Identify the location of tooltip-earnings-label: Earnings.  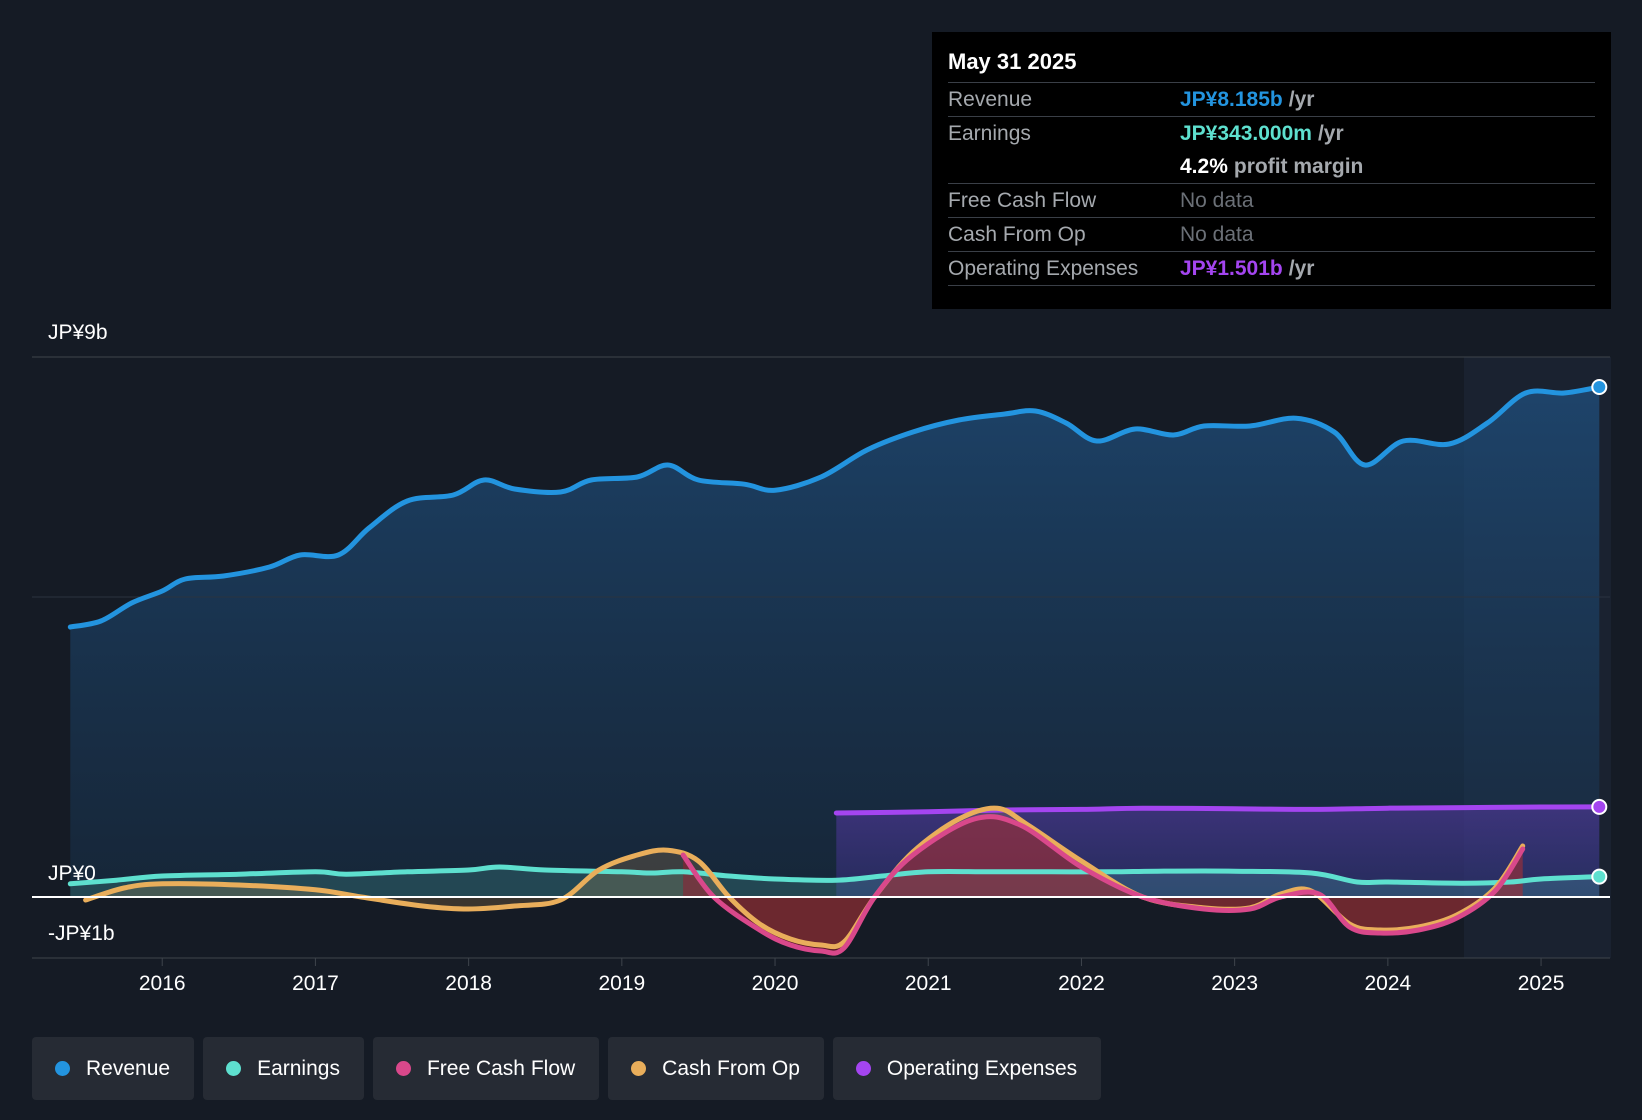
(989, 133).